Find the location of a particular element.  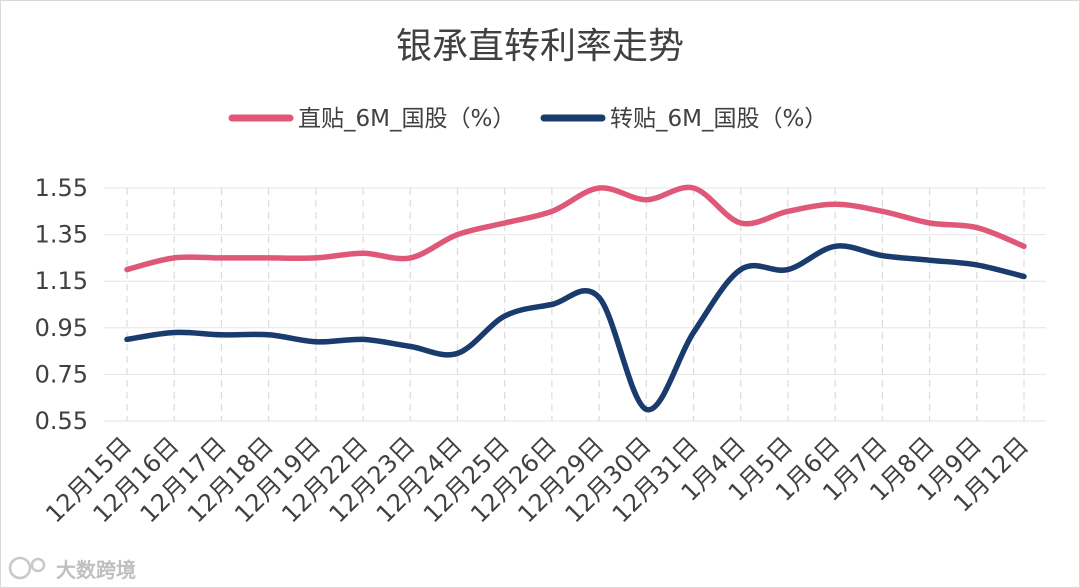

legend-label-discount: 直贴_6M_国股（%） is located at coordinates (406, 119).